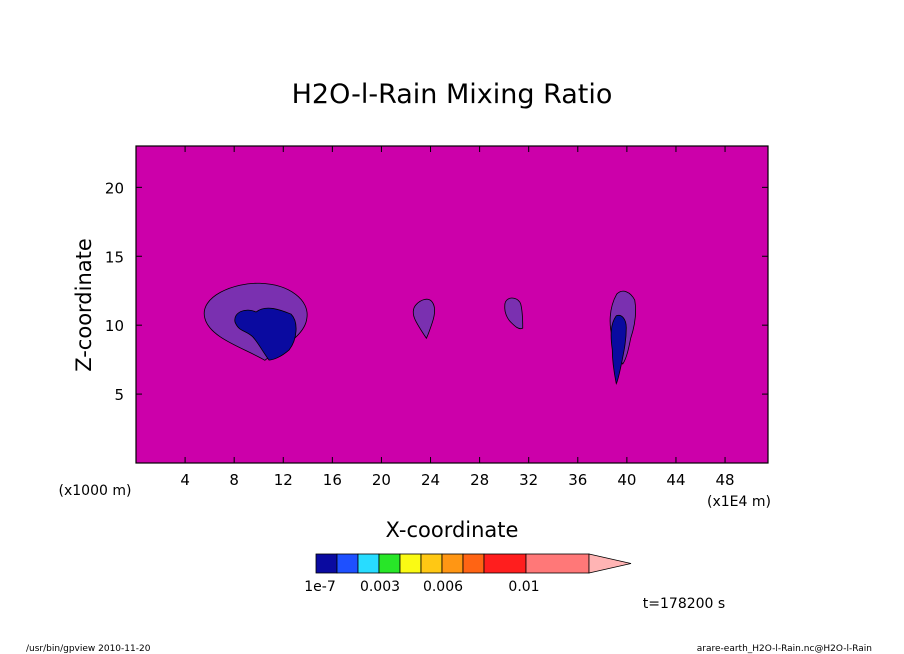 Image resolution: width=904 pixels, height=654 pixels. Describe the element at coordinates (784, 649) in the screenshot. I see `footer-right: arare-earth_H2O-l-Rain.nc@H2O-l-Rain` at that location.